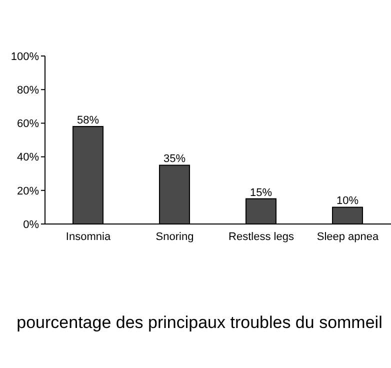  What do you see at coordinates (174, 159) in the screenshot?
I see `data-label: 35%` at bounding box center [174, 159].